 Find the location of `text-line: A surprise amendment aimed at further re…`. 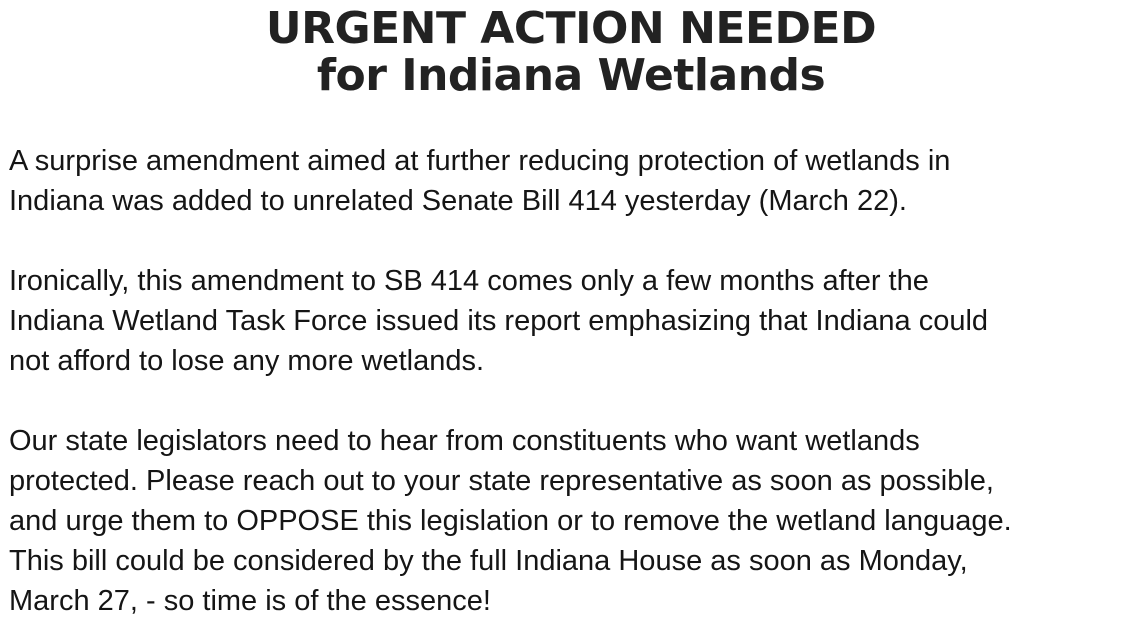

text-line: A surprise amendment aimed at further re… is located at coordinates (480, 161).